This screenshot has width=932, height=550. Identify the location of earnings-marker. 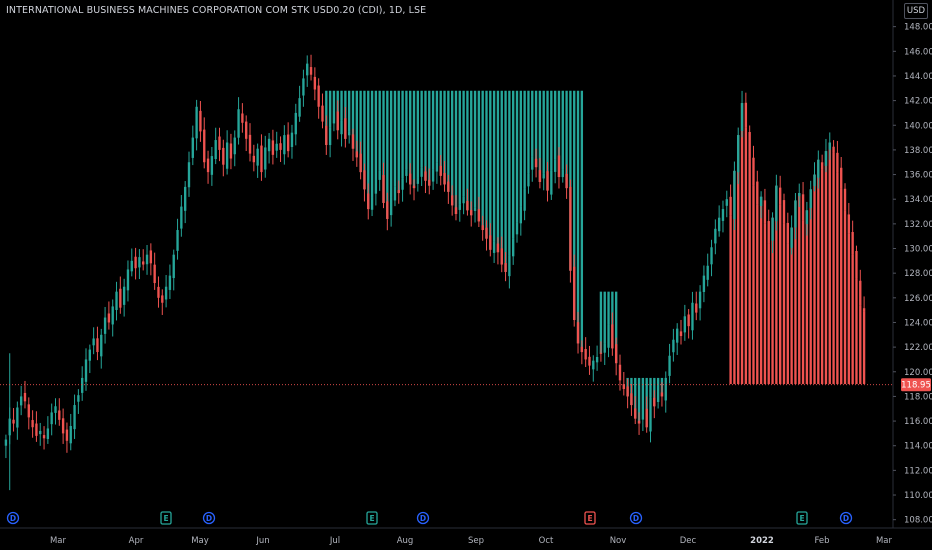
(372, 518).